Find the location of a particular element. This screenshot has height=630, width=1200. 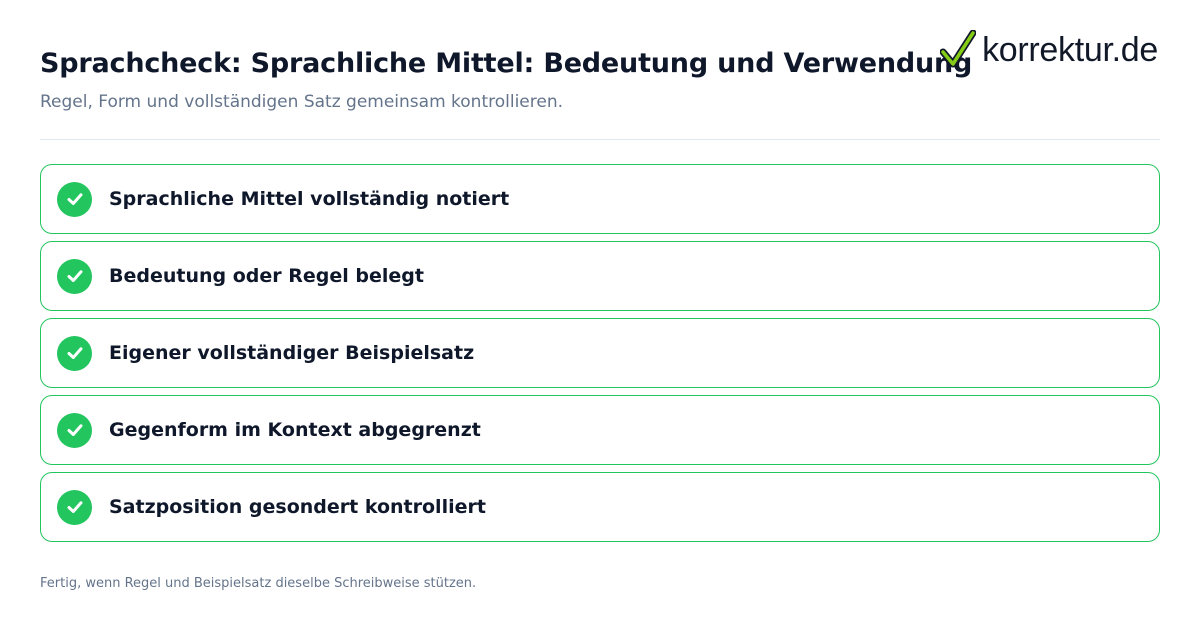

checklist-item: Gegenform im Kontext abgegrenzt is located at coordinates (600, 430).